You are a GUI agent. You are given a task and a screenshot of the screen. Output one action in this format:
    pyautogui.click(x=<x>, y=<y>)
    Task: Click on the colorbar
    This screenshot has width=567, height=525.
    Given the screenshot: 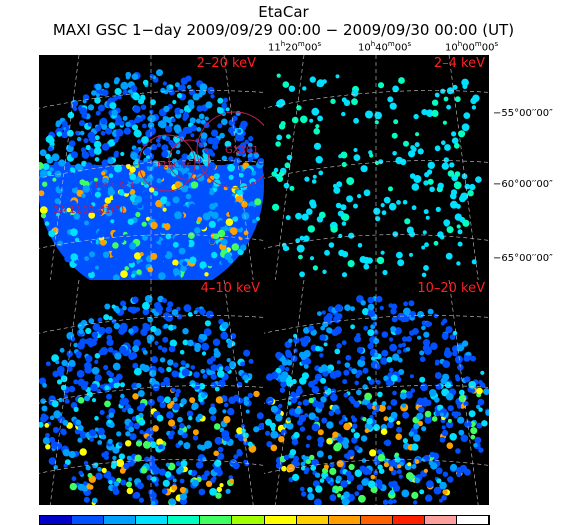 What is the action you would take?
    pyautogui.click(x=264, y=520)
    